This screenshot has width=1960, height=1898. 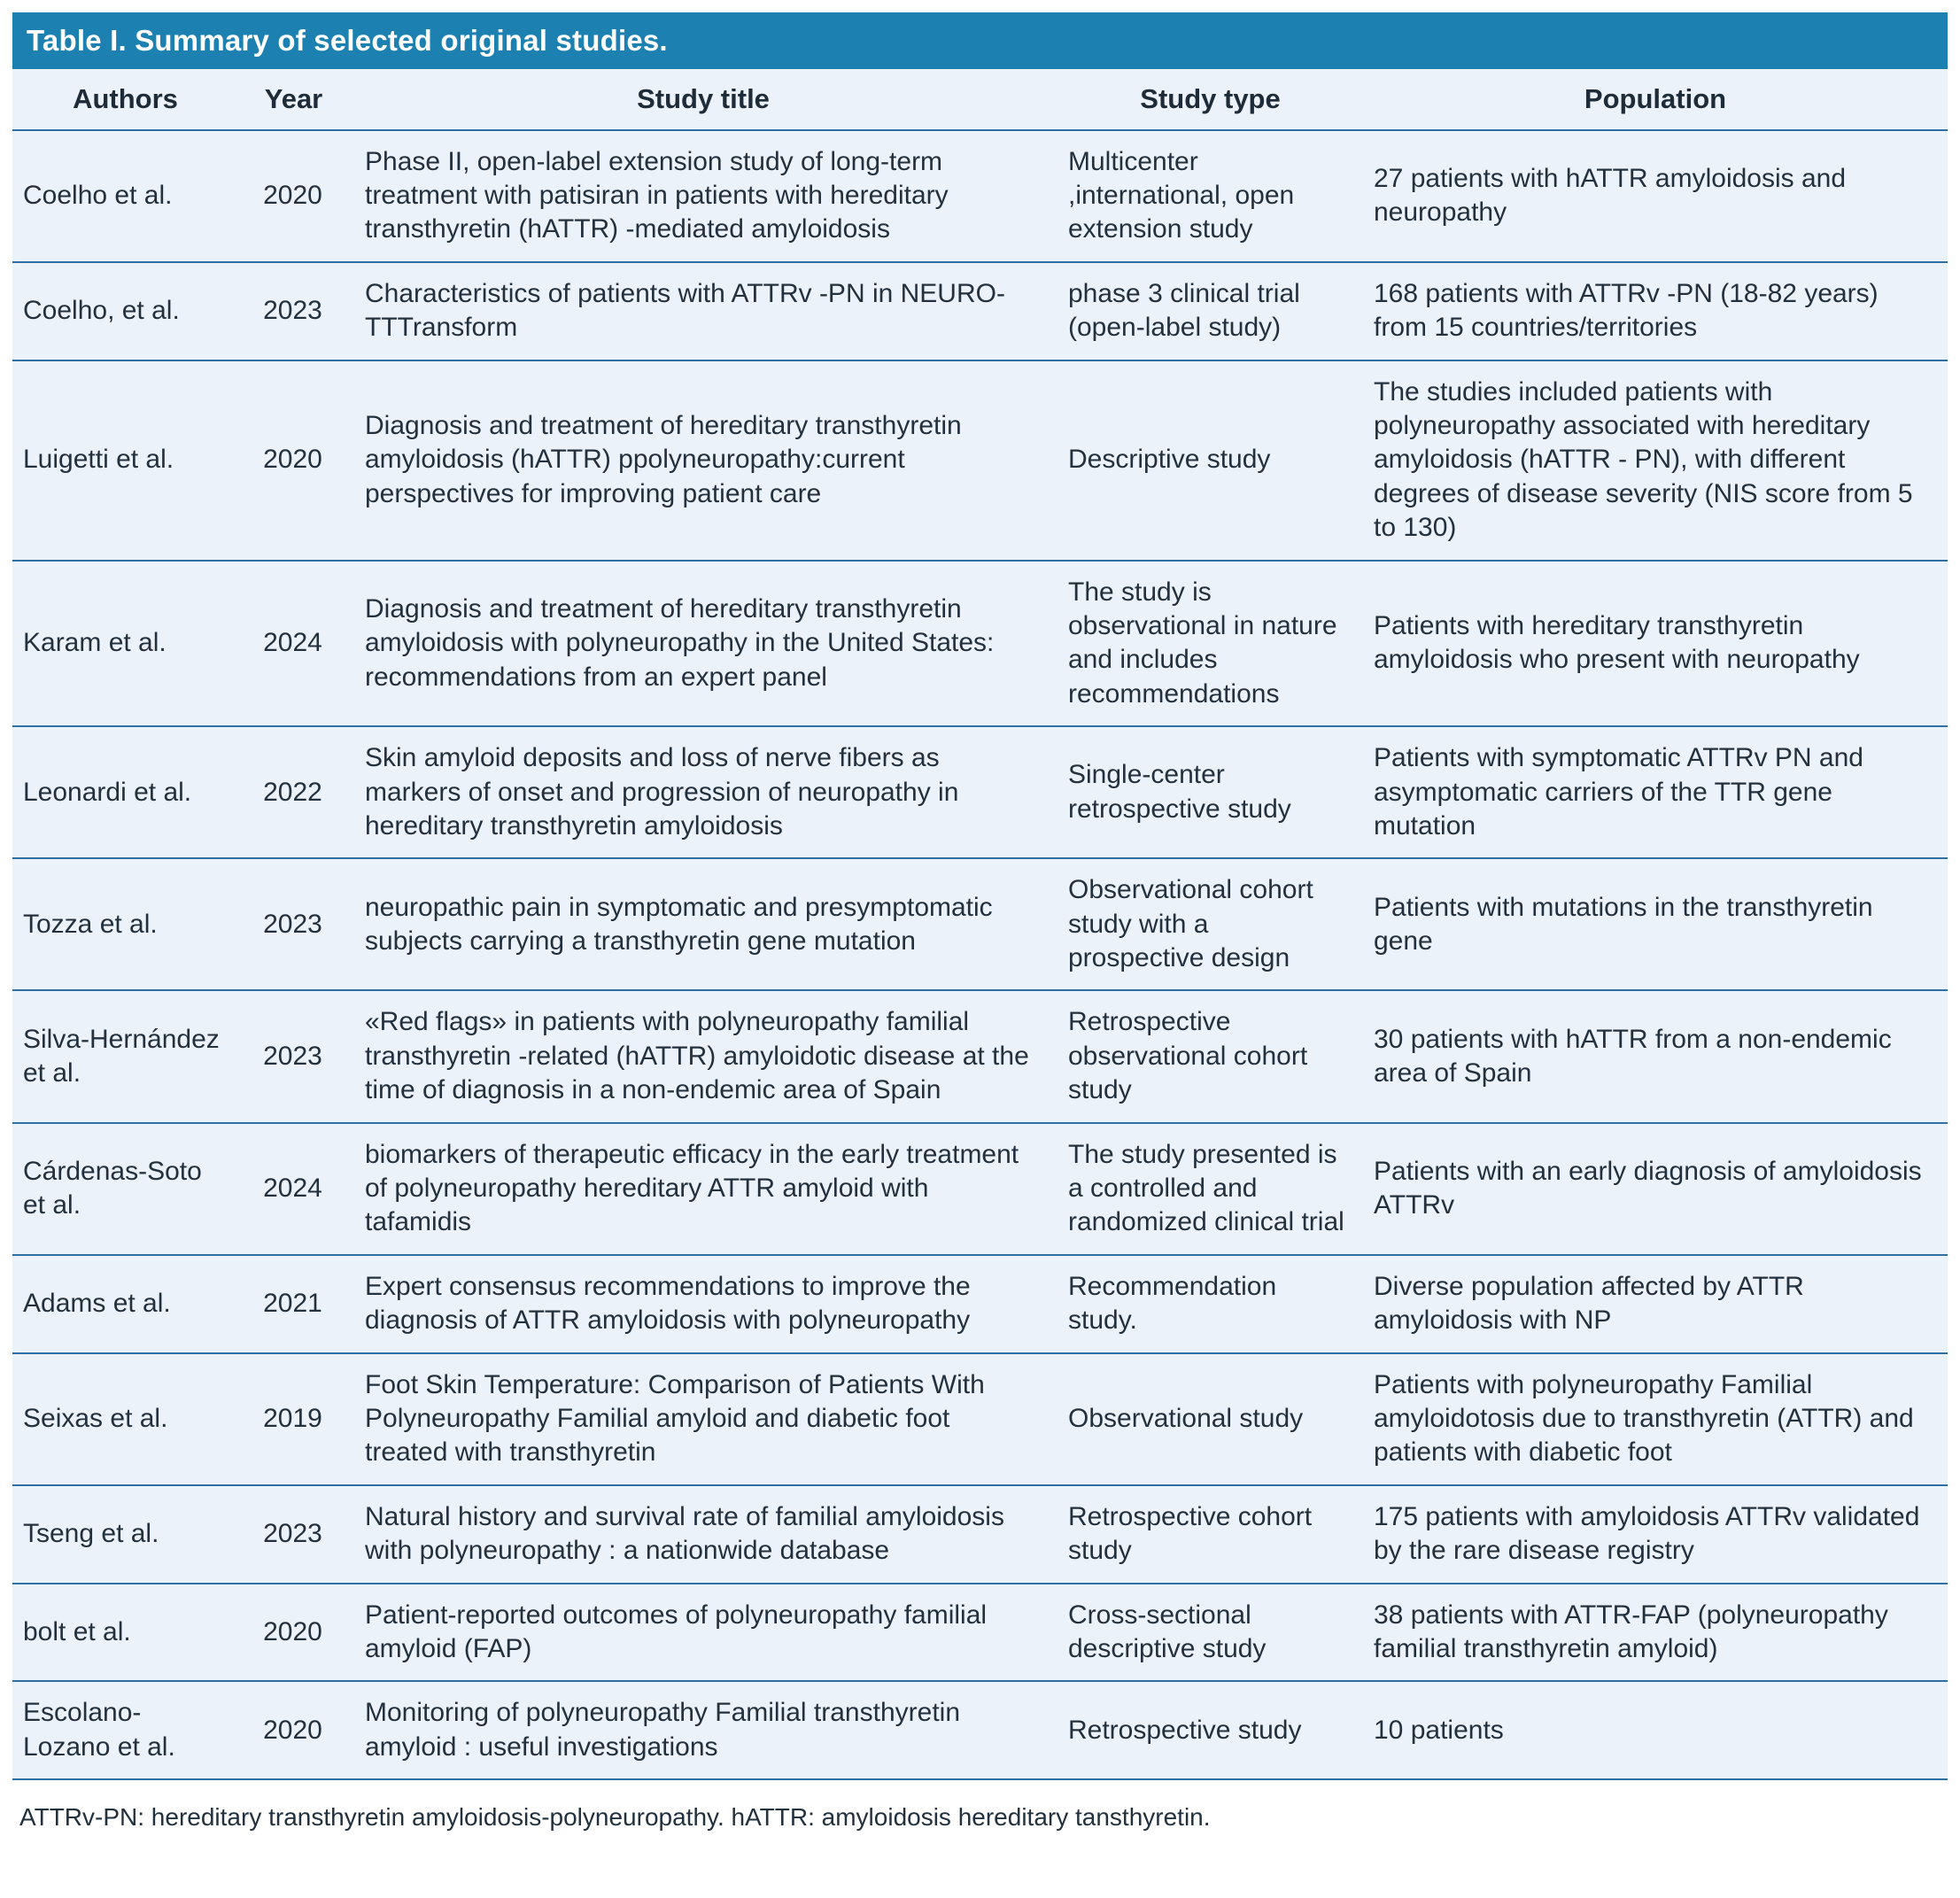 I want to click on column-header-study-type: Study type, so click(x=1210, y=99).